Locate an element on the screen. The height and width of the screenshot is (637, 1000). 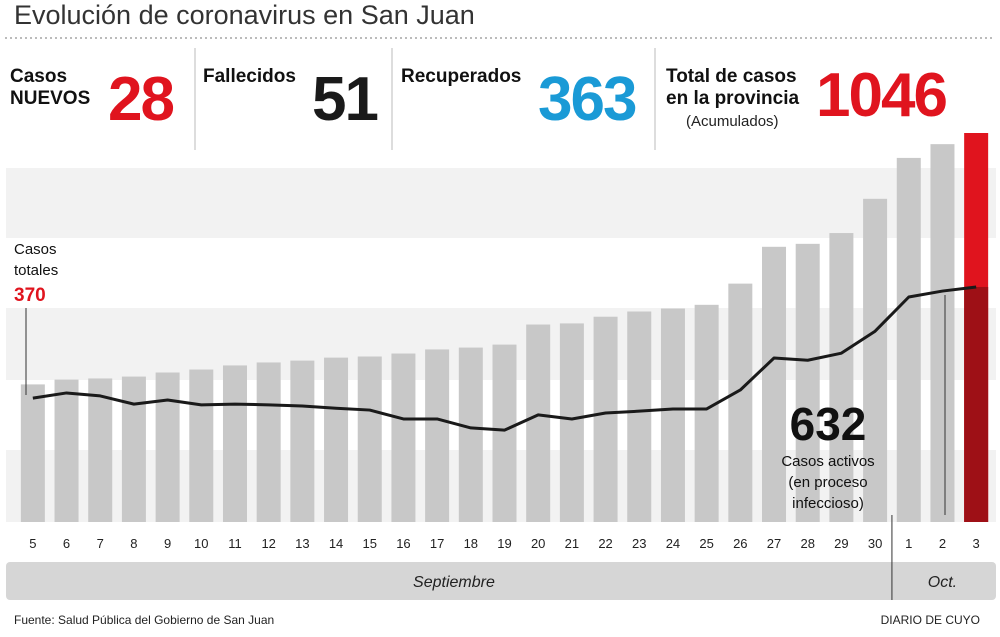
x-tick-label: 14 is located at coordinates (336, 543).